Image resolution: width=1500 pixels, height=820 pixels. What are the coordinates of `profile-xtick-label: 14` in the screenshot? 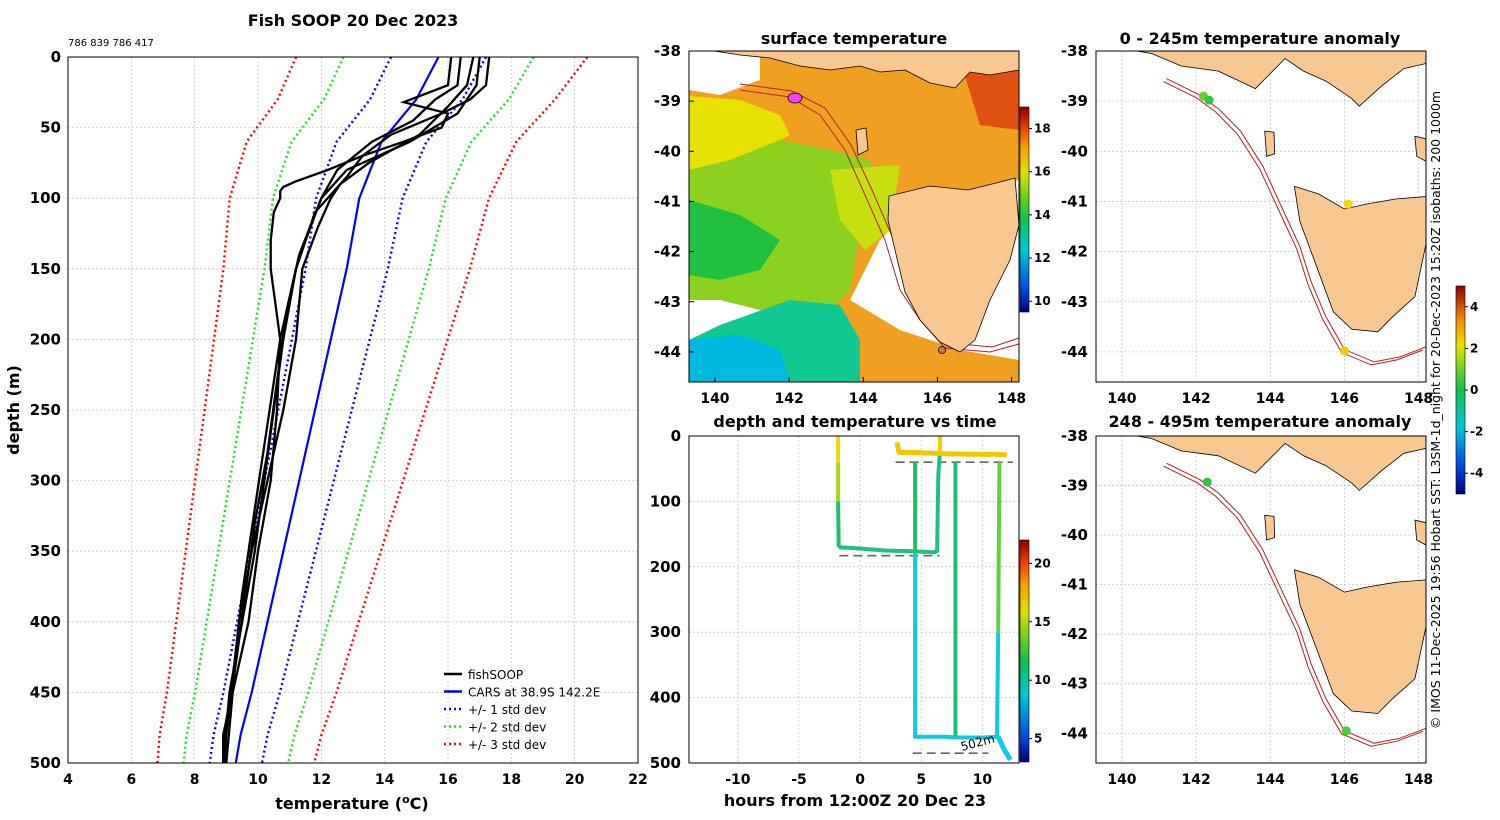 It's located at (385, 780).